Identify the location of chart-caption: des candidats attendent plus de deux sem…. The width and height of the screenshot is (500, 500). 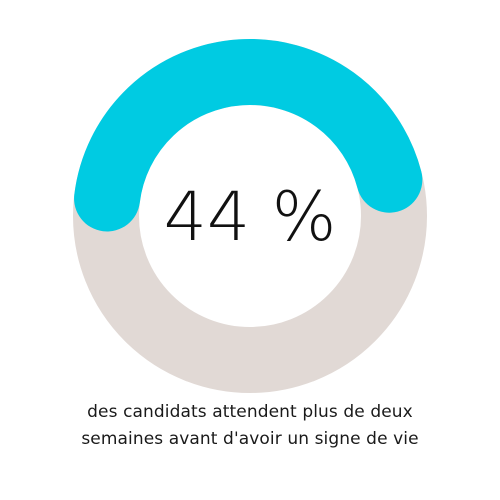
(250, 426).